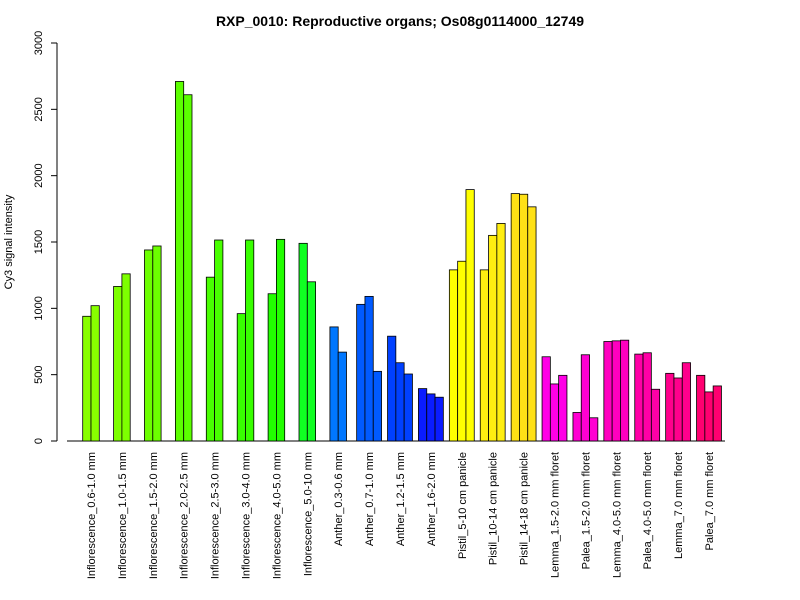 The height and width of the screenshot is (600, 800). What do you see at coordinates (308, 514) in the screenshot?
I see `x-tick-label: Inflorescence_5.0-10 mm` at bounding box center [308, 514].